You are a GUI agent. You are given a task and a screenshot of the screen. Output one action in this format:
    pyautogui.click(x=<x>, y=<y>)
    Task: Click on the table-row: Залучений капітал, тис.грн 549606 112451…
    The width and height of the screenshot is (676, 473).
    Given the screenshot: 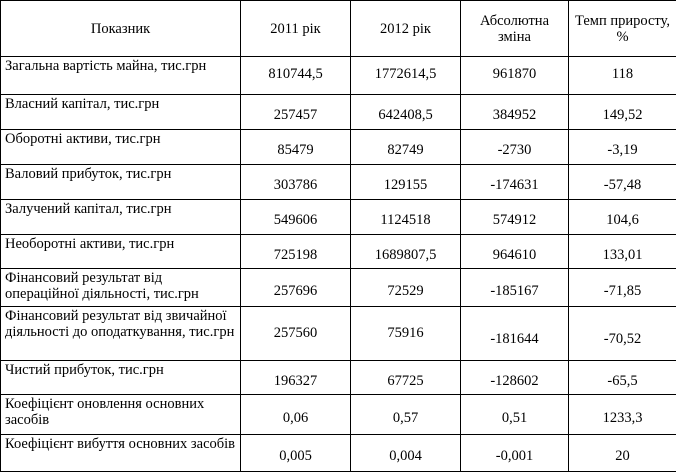 What is the action you would take?
    pyautogui.click(x=338, y=217)
    